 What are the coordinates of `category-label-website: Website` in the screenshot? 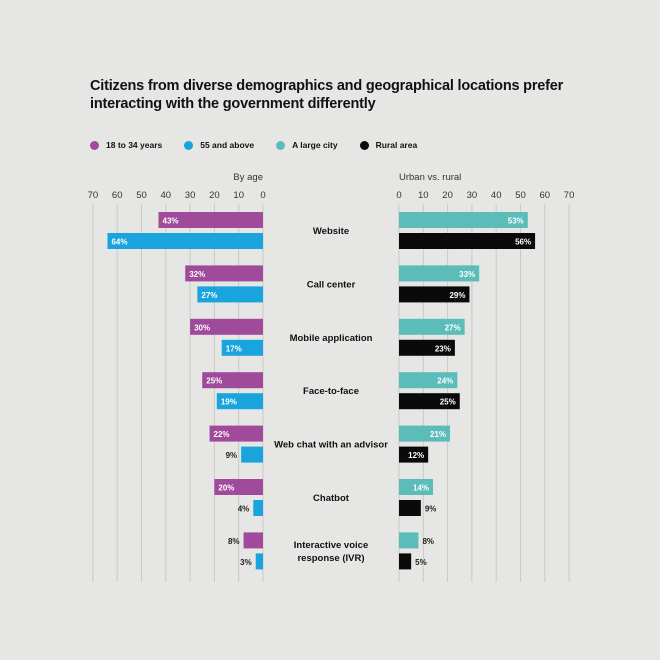 It's located at (331, 231).